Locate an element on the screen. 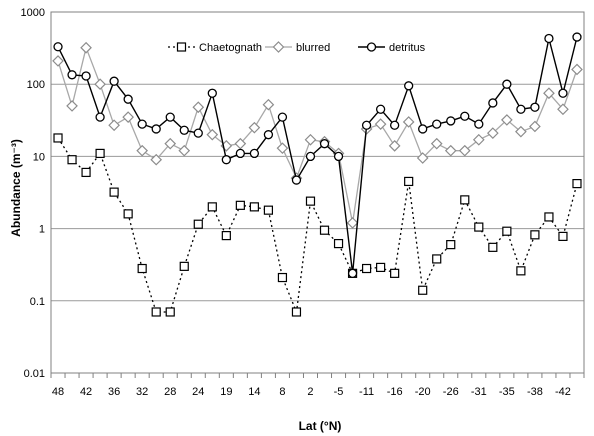 This screenshot has height=436, width=594. x-tick-label: 14 is located at coordinates (254, 392).